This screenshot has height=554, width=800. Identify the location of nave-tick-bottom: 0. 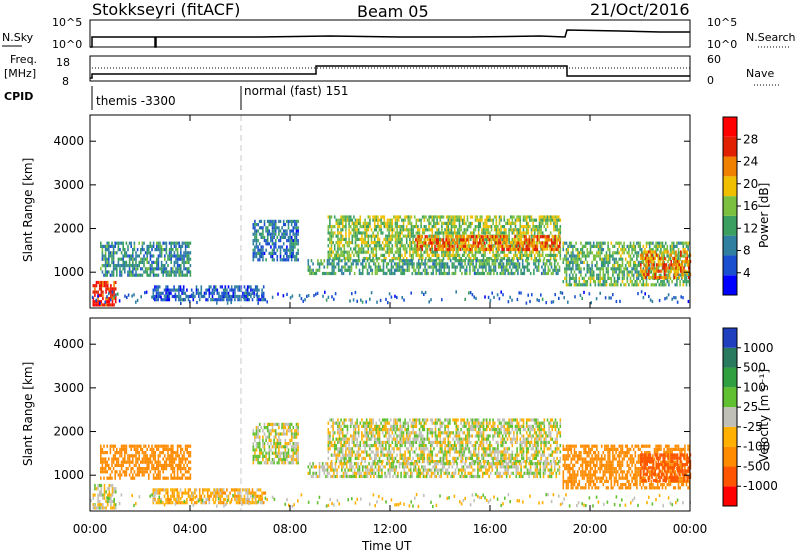
(710, 80).